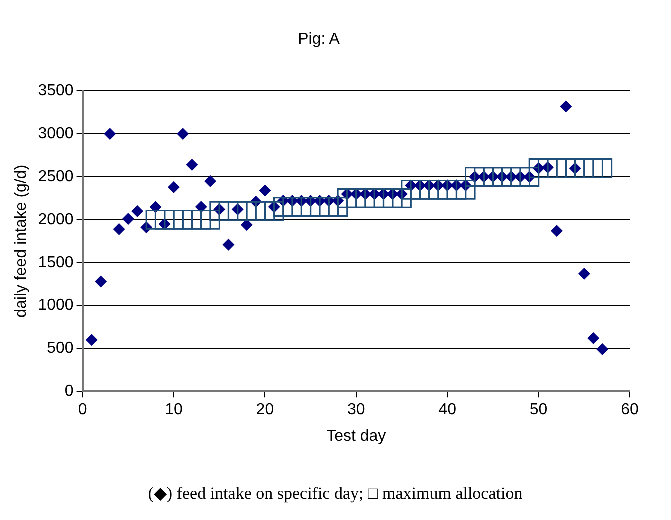 Image resolution: width=671 pixels, height=520 pixels. I want to click on y-axis-title: daily feed intake (g/d), so click(21, 241).